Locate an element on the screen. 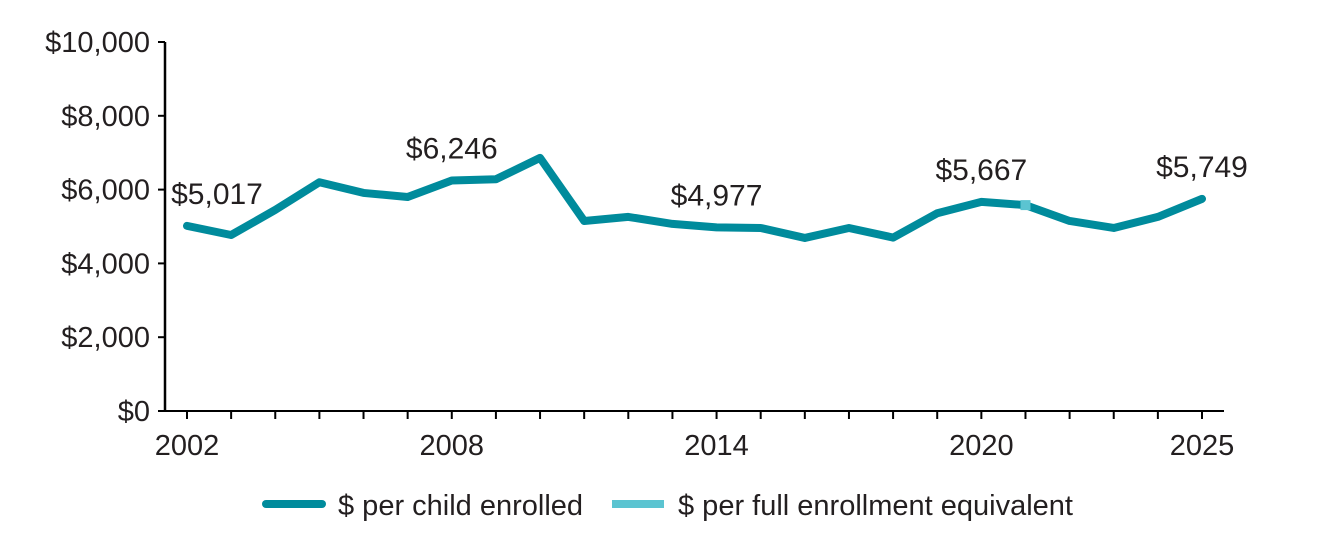  data-label: $5,667 is located at coordinates (981, 170).